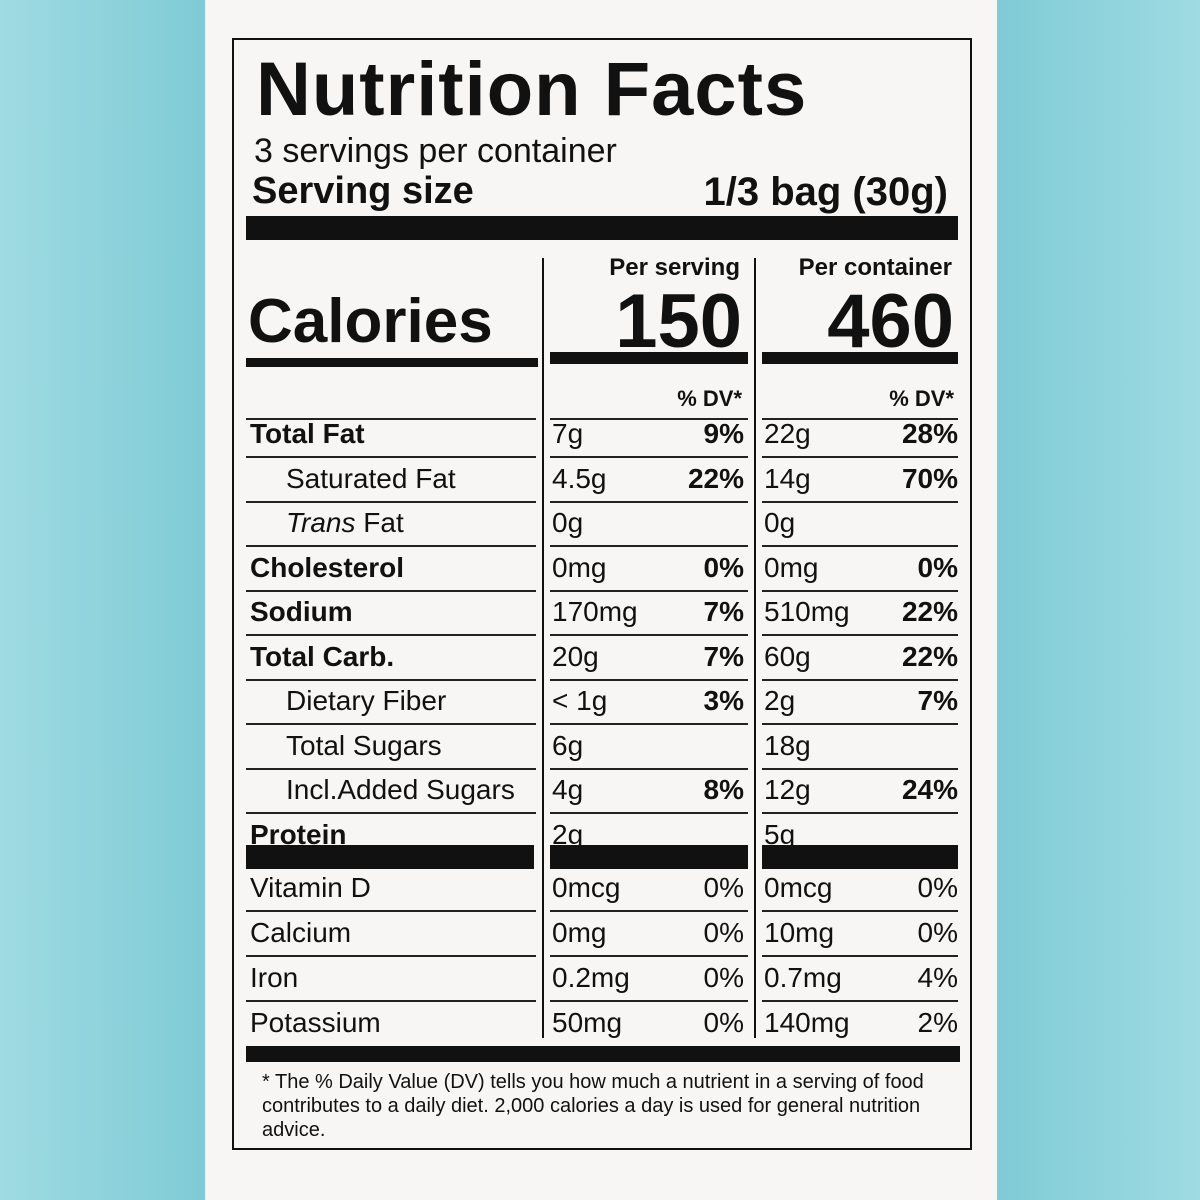 The image size is (1200, 1200). What do you see at coordinates (780, 834) in the screenshot?
I see `per-container-amount: 5g` at bounding box center [780, 834].